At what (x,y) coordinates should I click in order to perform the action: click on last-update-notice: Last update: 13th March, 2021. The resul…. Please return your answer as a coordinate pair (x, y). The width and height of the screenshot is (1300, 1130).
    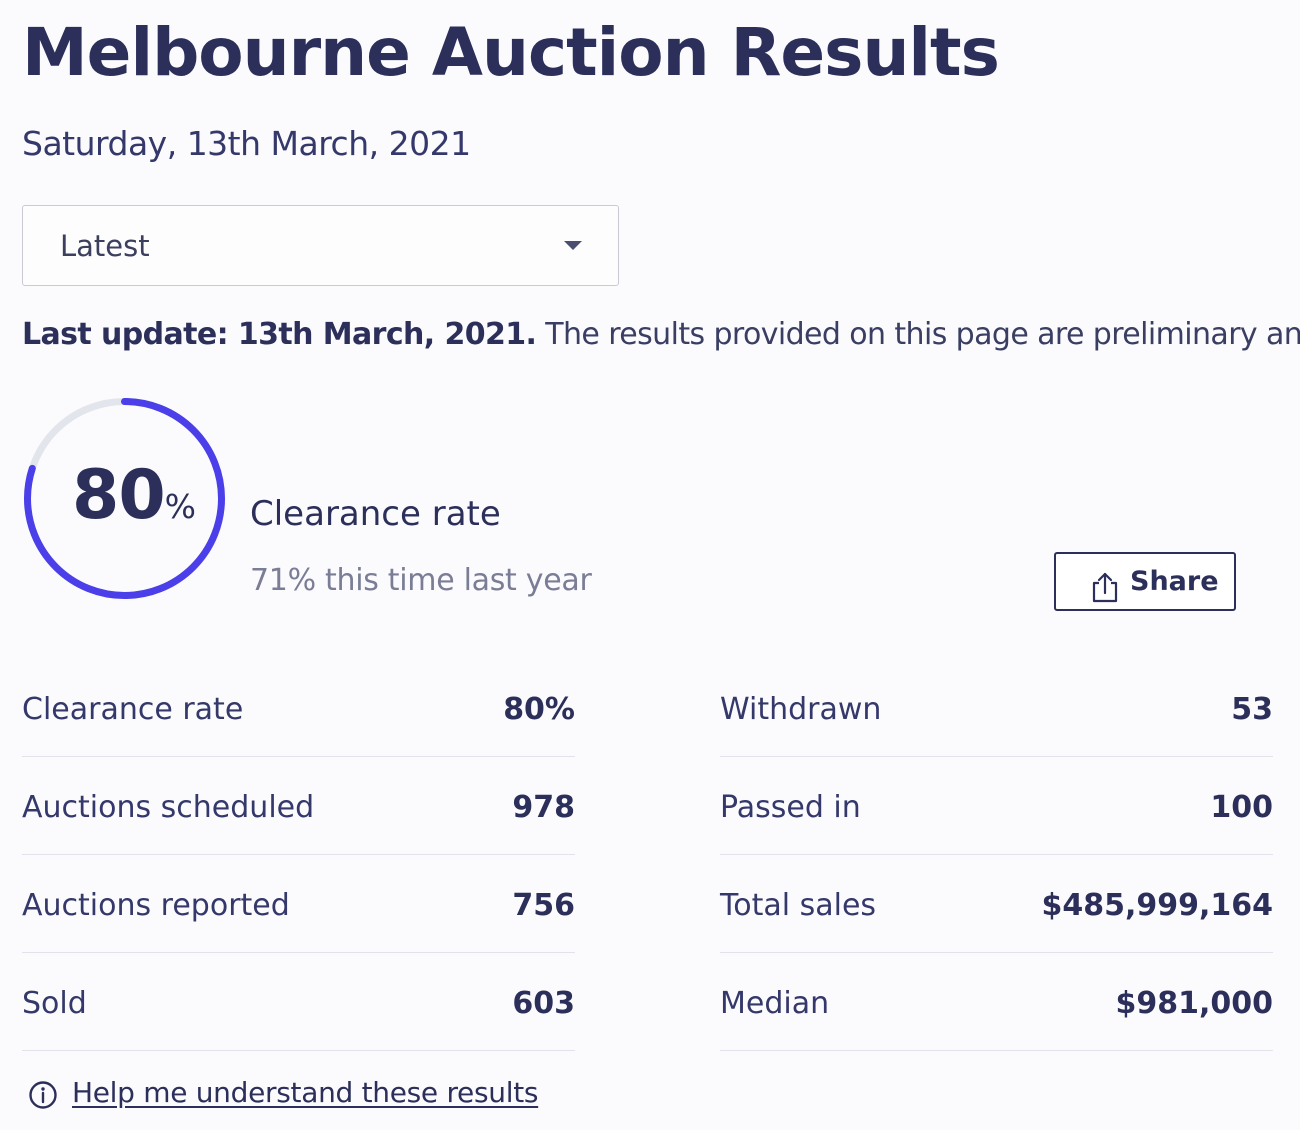
    Looking at the image, I should click on (661, 334).